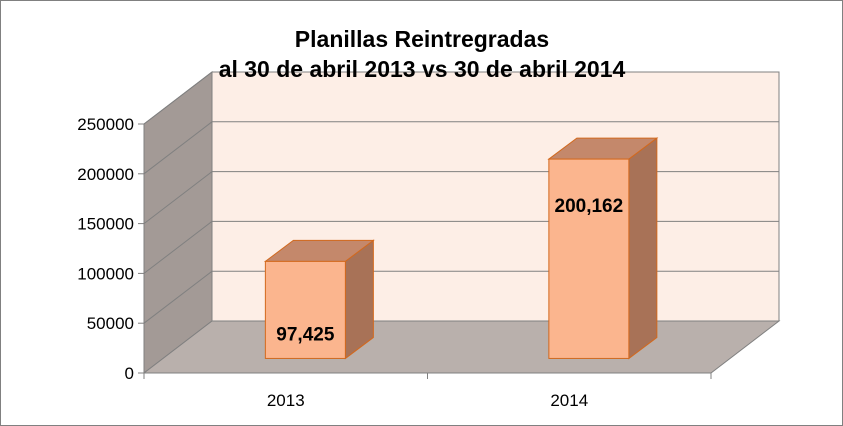  I want to click on y-tick-label: 150000, so click(105, 224).